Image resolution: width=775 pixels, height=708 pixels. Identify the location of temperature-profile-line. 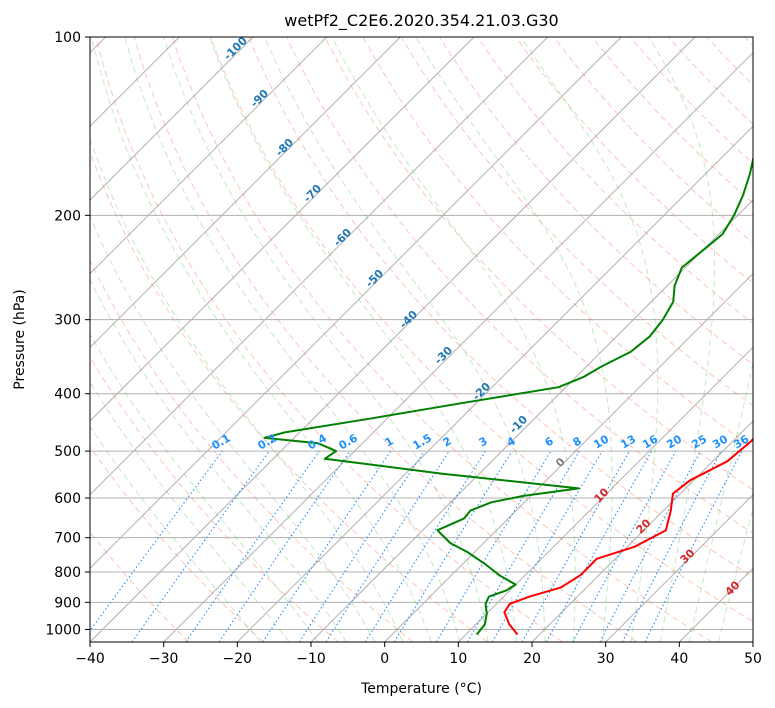
(628, 536).